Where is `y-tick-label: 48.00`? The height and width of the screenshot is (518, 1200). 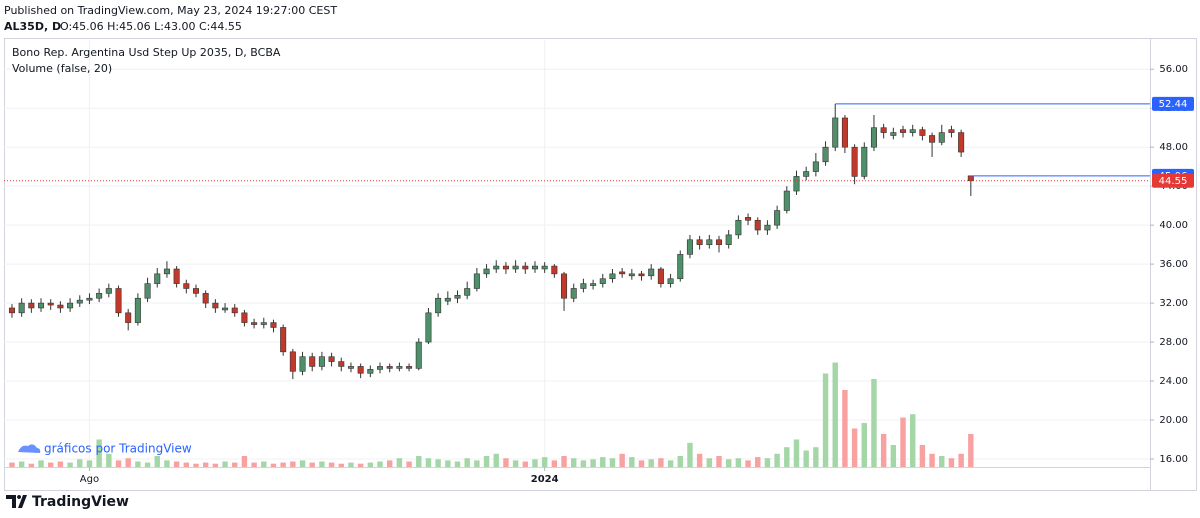 y-tick-label: 48.00 is located at coordinates (1173, 147).